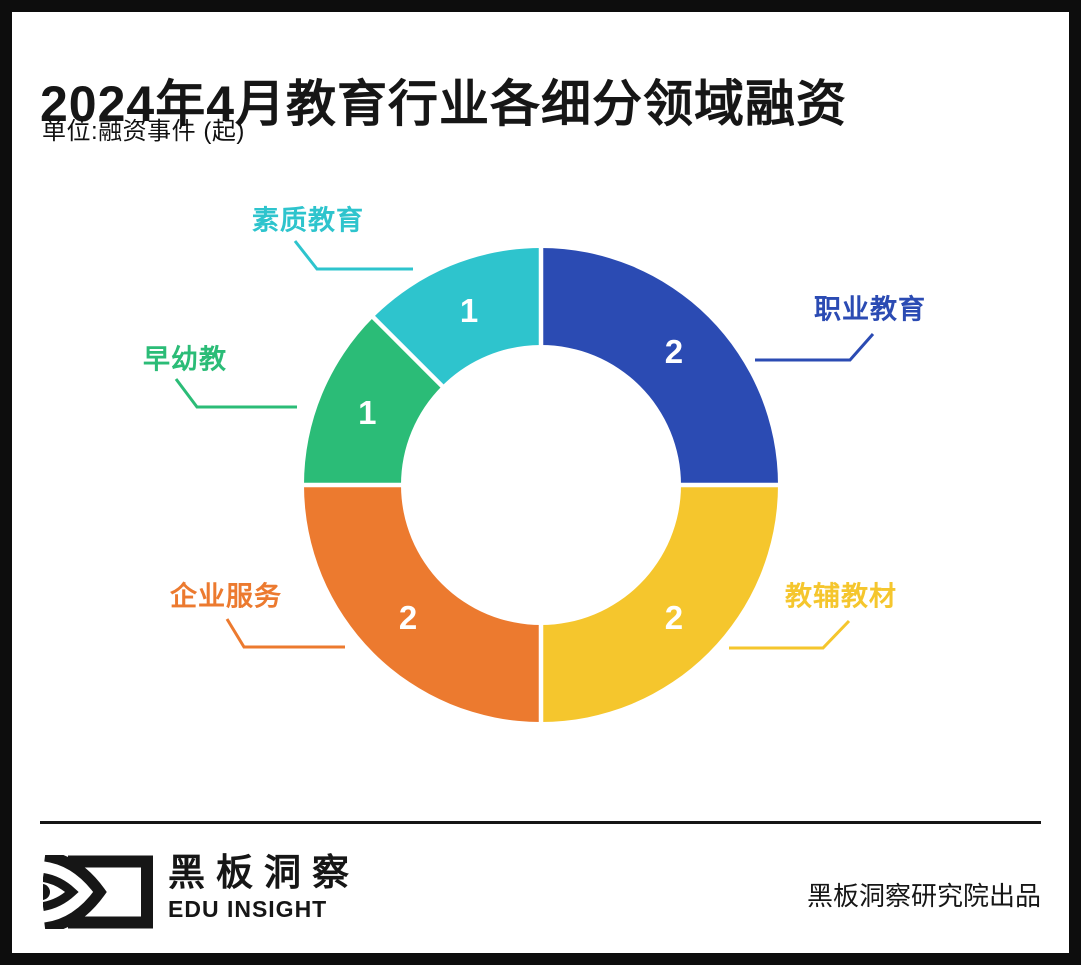 This screenshot has width=1081, height=965. I want to click on segment-separator, so click(408, 352).